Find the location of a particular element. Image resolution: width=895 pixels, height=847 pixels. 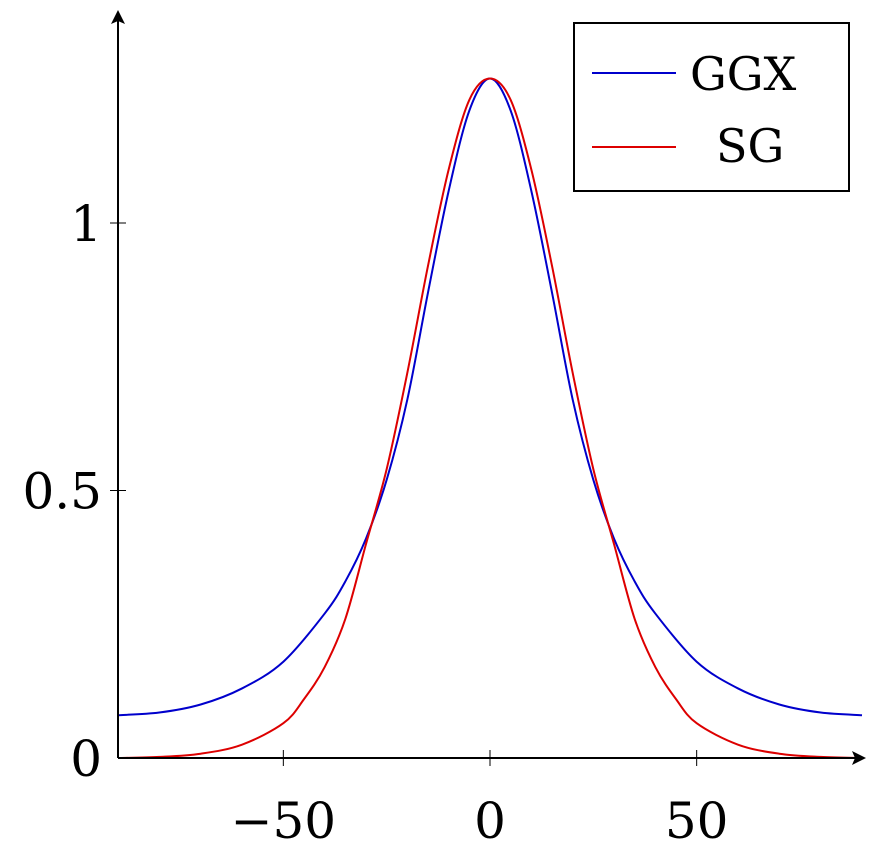

legend: GGX SG is located at coordinates (711, 107).